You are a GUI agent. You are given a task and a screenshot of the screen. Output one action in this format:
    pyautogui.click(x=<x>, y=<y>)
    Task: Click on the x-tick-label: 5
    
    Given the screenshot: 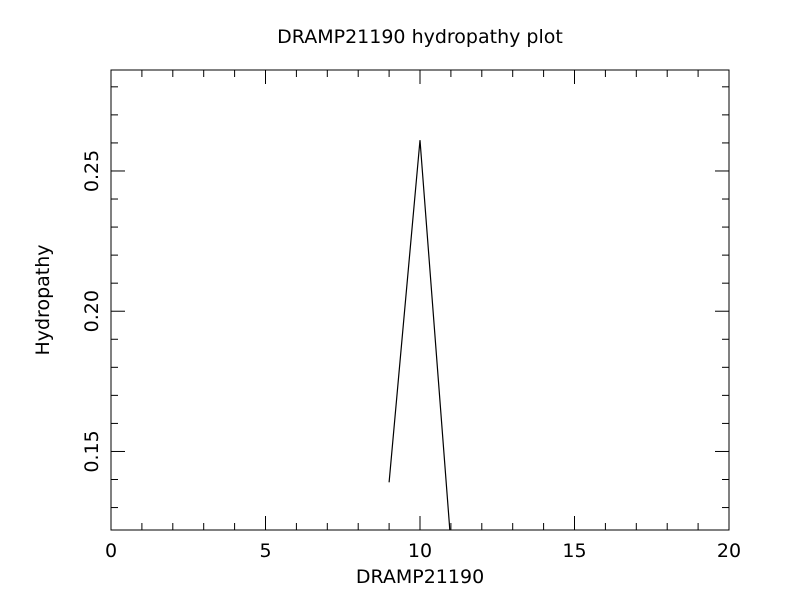 What is the action you would take?
    pyautogui.click(x=265, y=551)
    